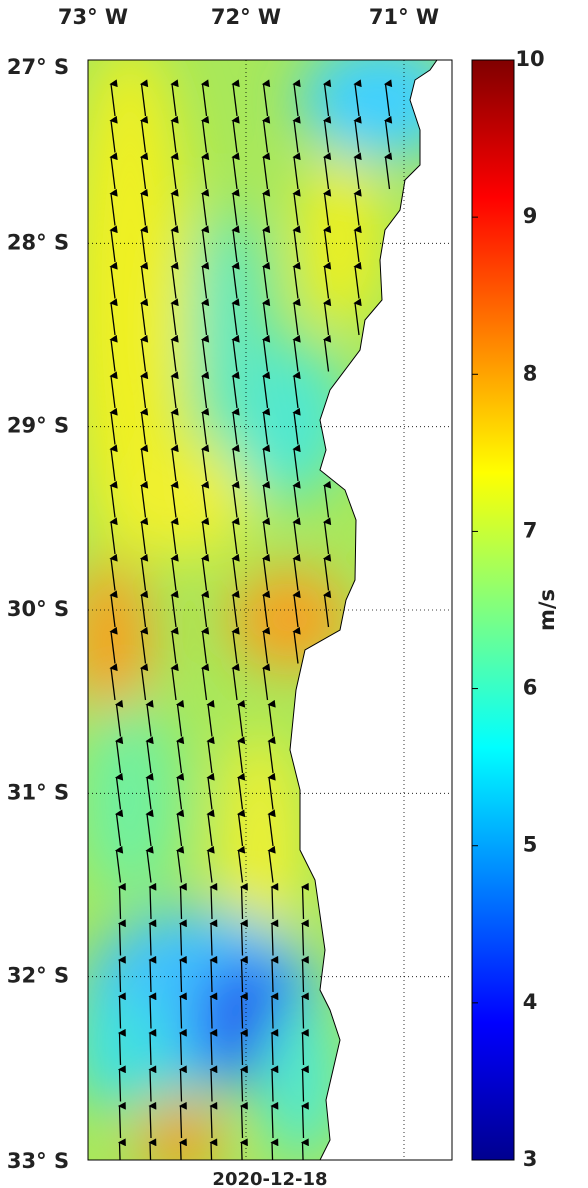 The image size is (588, 1188). Describe the element at coordinates (38, 426) in the screenshot. I see `lat-tick-label: 29° S` at that location.